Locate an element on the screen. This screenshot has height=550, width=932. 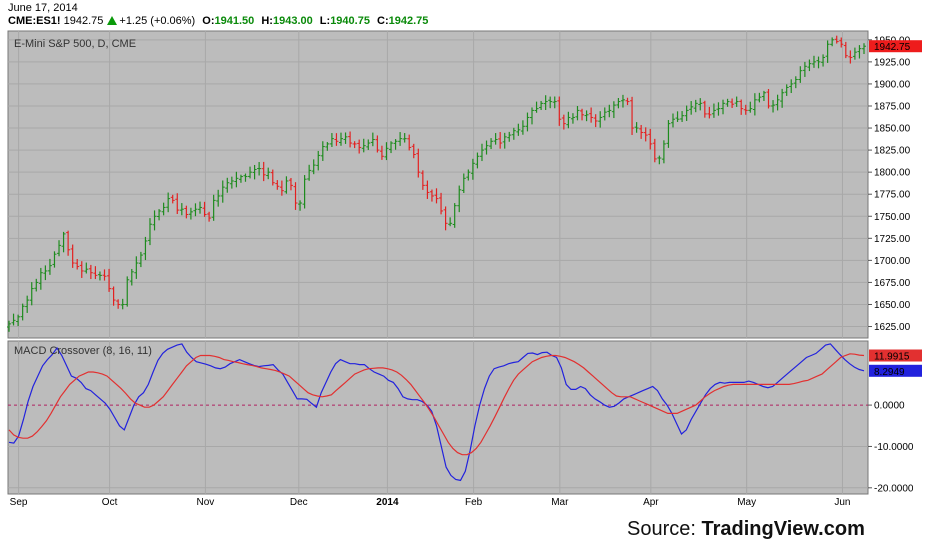
price-tick-label: 1850.00 is located at coordinates (892, 129).